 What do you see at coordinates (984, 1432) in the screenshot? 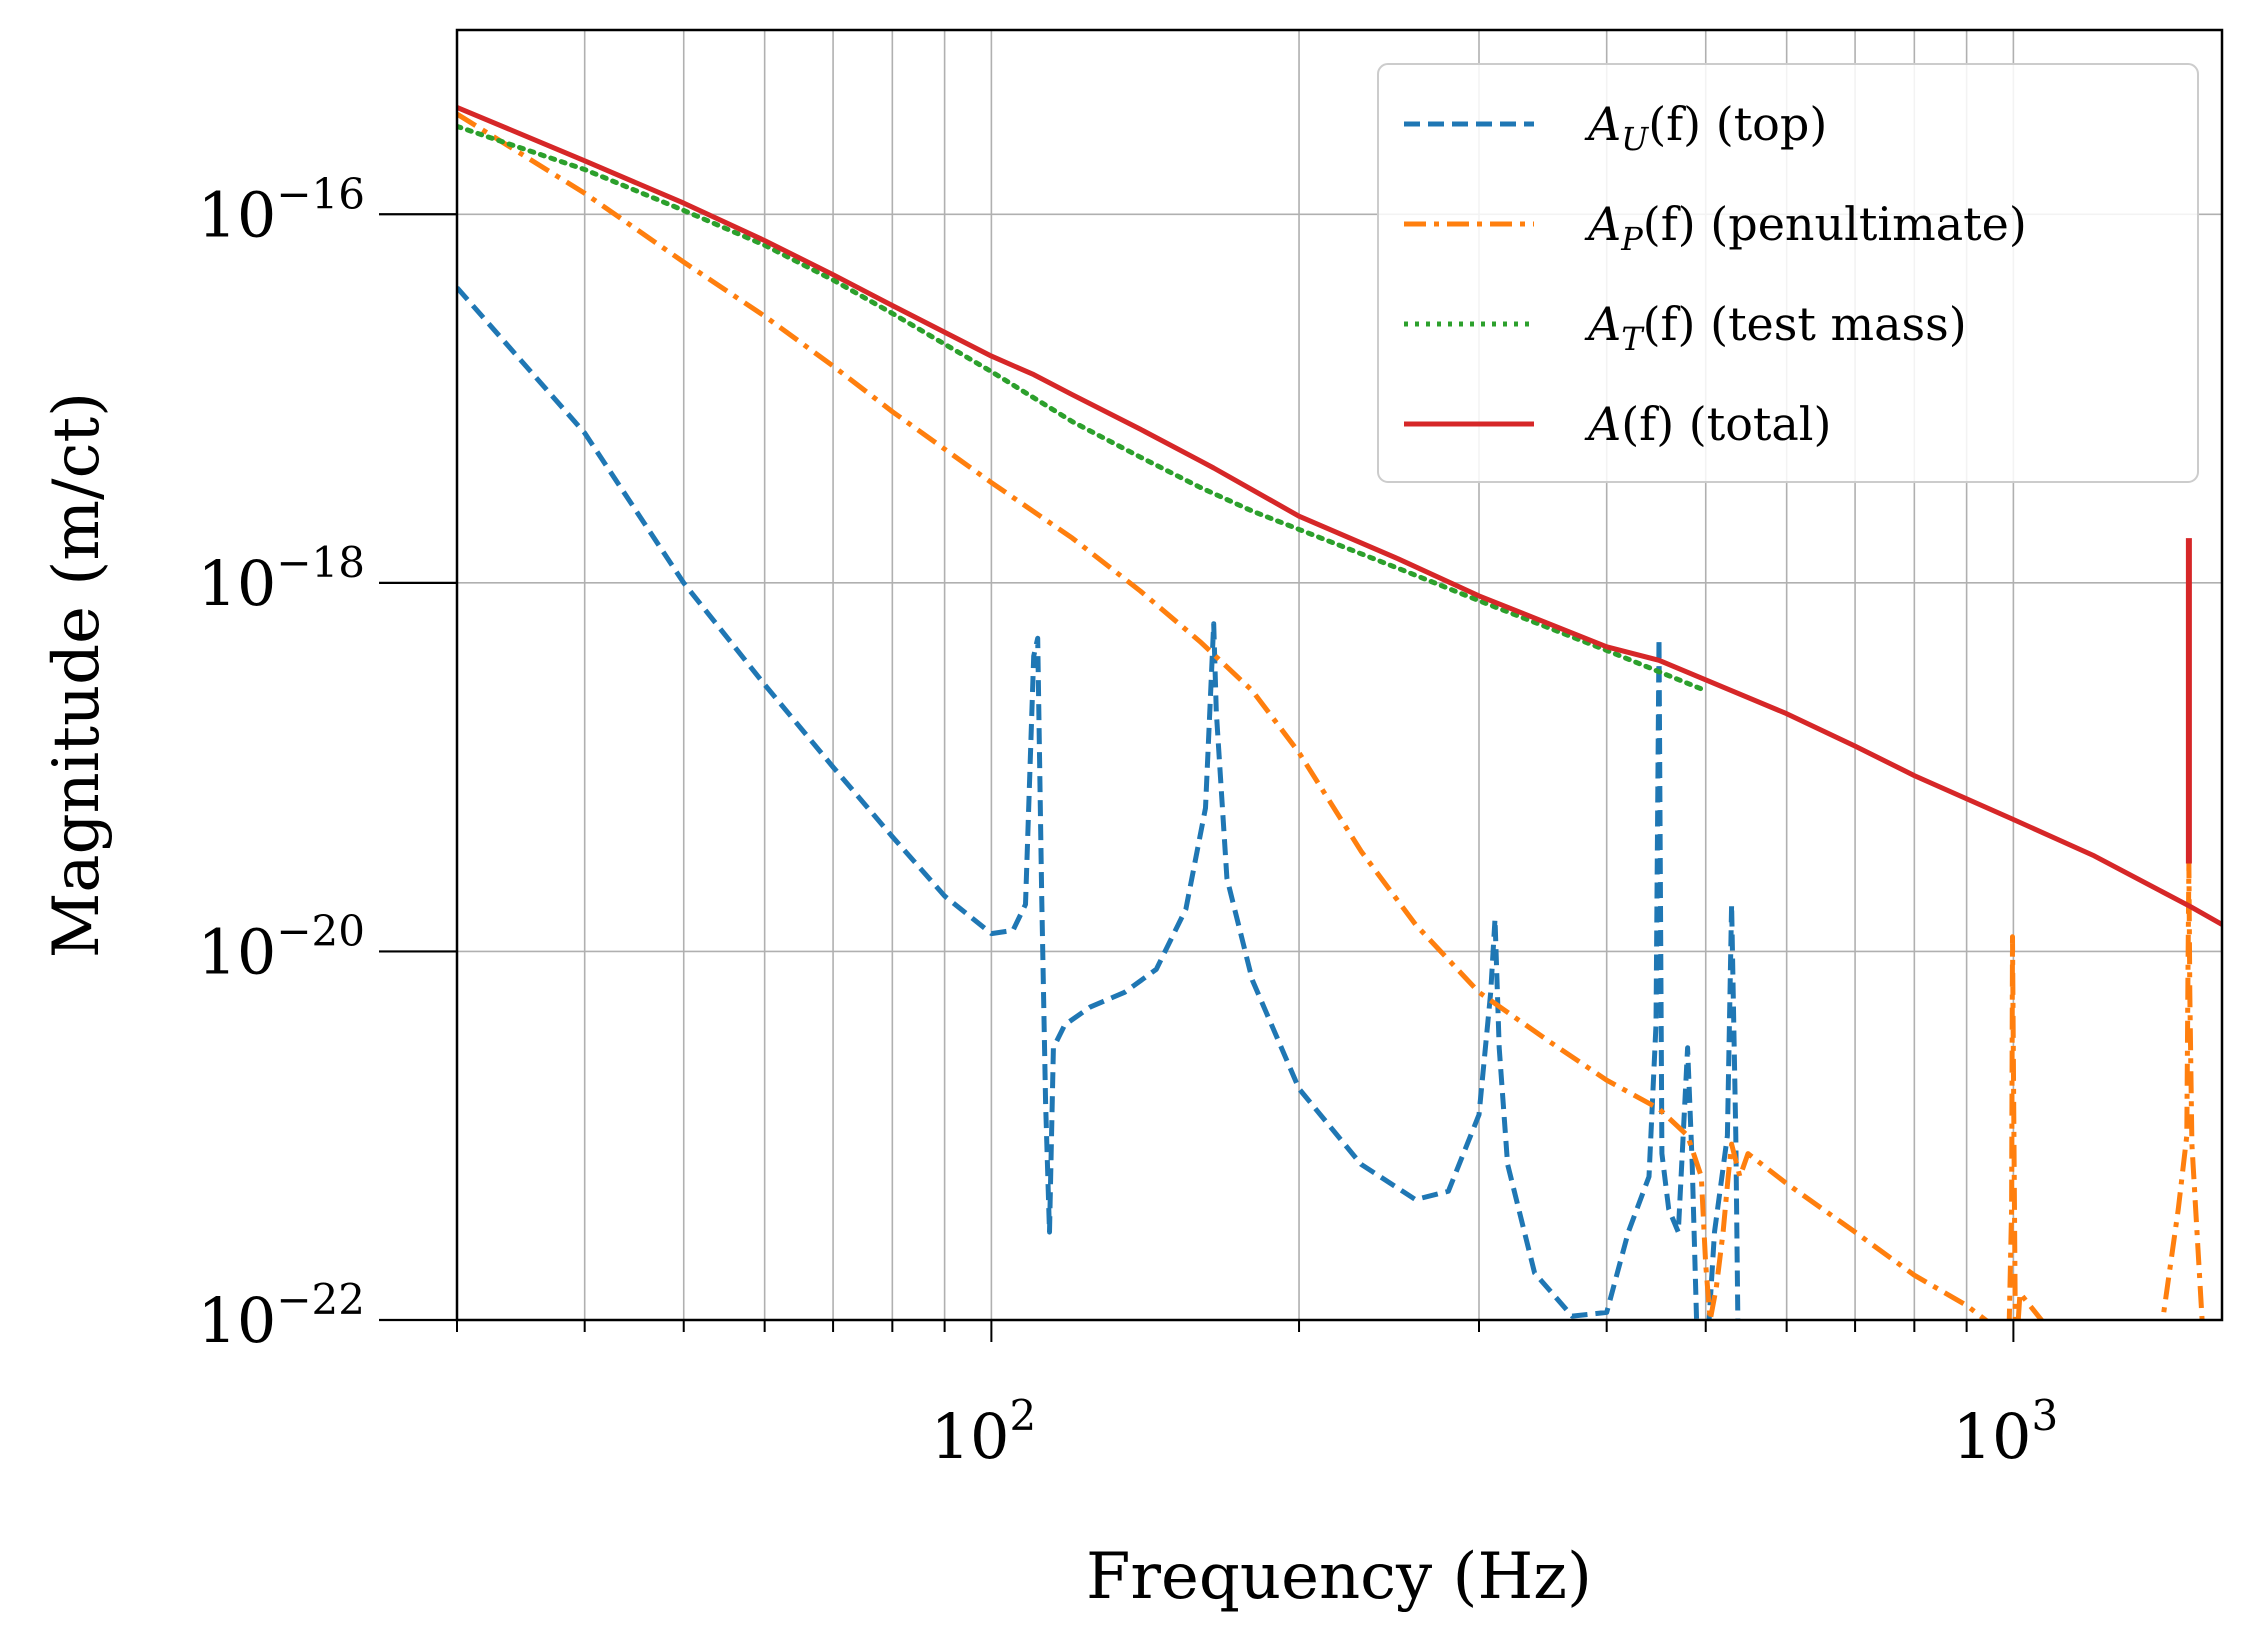
I see `x-tick-label: 10²` at bounding box center [984, 1432].